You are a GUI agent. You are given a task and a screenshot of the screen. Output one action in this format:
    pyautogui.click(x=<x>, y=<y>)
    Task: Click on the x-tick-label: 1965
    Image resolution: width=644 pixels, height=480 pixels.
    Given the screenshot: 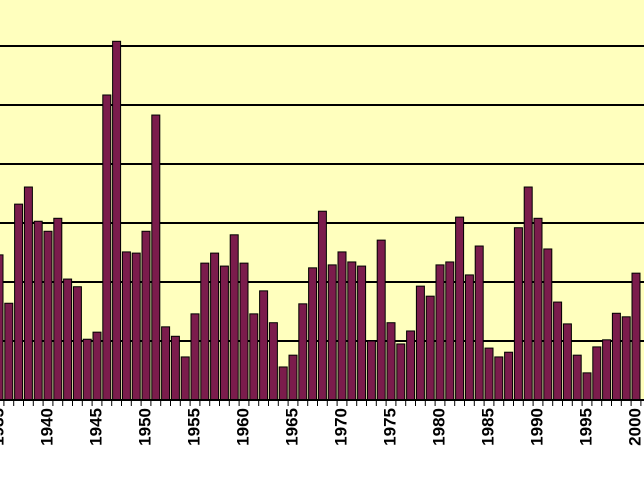 What is the action you would take?
    pyautogui.click(x=291, y=427)
    